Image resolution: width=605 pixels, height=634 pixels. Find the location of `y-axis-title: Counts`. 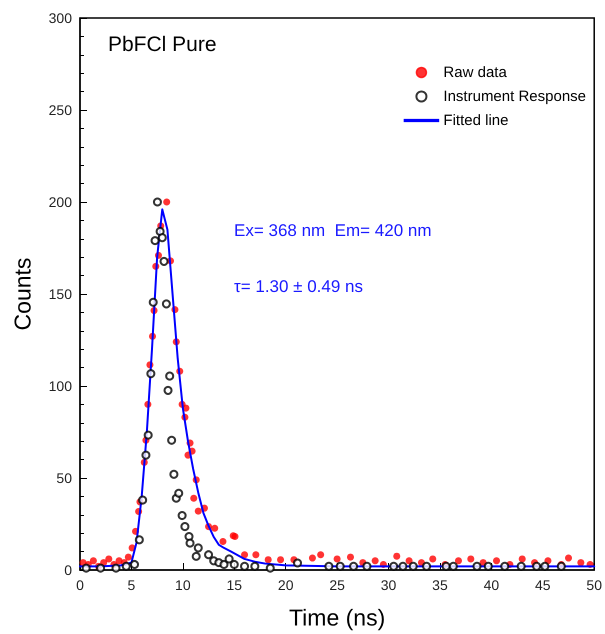

y-axis-title: Counts is located at coordinates (23, 294).